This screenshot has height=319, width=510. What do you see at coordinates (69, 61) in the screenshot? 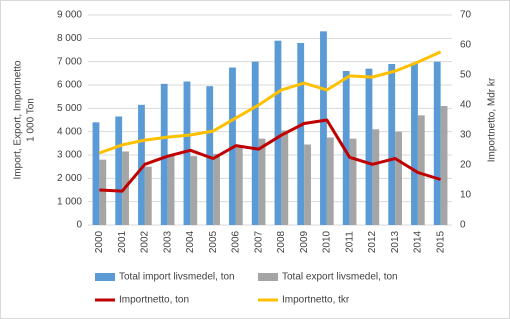
I see `y-tick-label: 7 000` at bounding box center [69, 61].